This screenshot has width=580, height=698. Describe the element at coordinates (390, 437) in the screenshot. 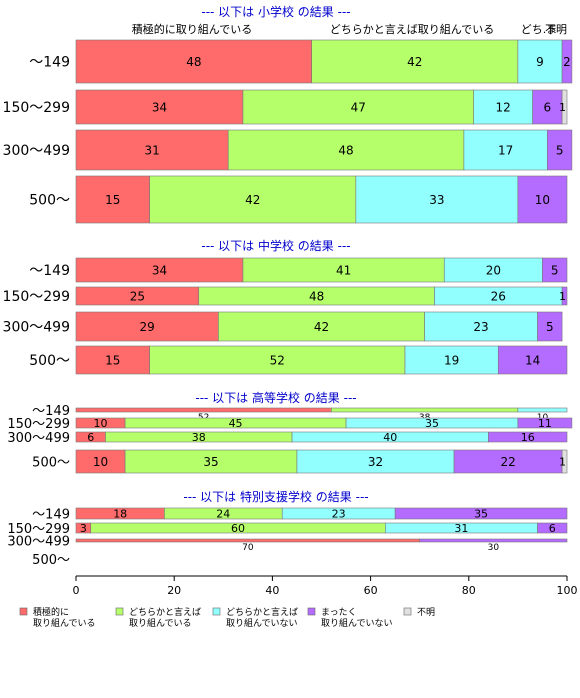

I see `data-label: 40` at that location.